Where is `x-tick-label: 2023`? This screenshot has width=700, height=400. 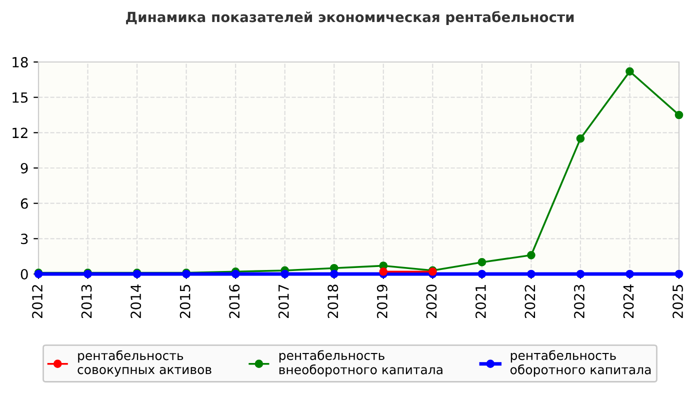 x-tick-label: 2023 is located at coordinates (579, 301).